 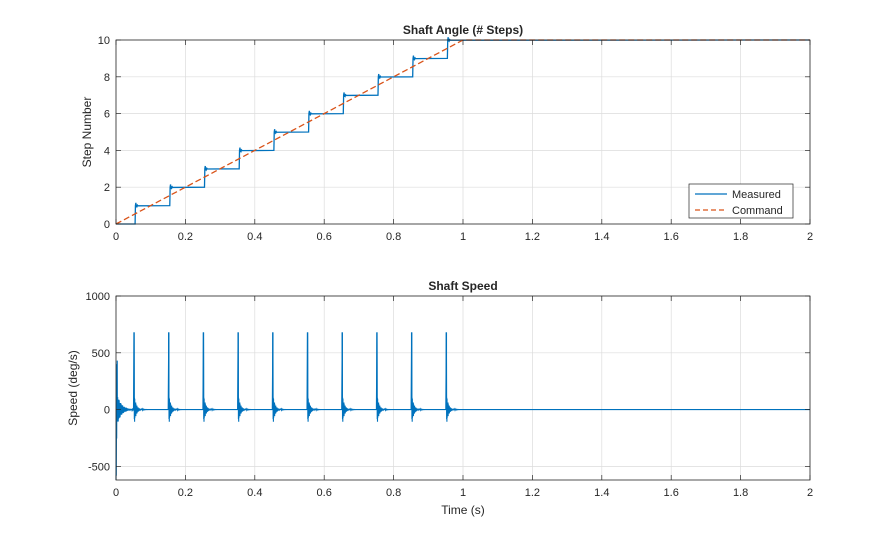 I want to click on ax2-xtick-label: 0.2, so click(x=185, y=493).